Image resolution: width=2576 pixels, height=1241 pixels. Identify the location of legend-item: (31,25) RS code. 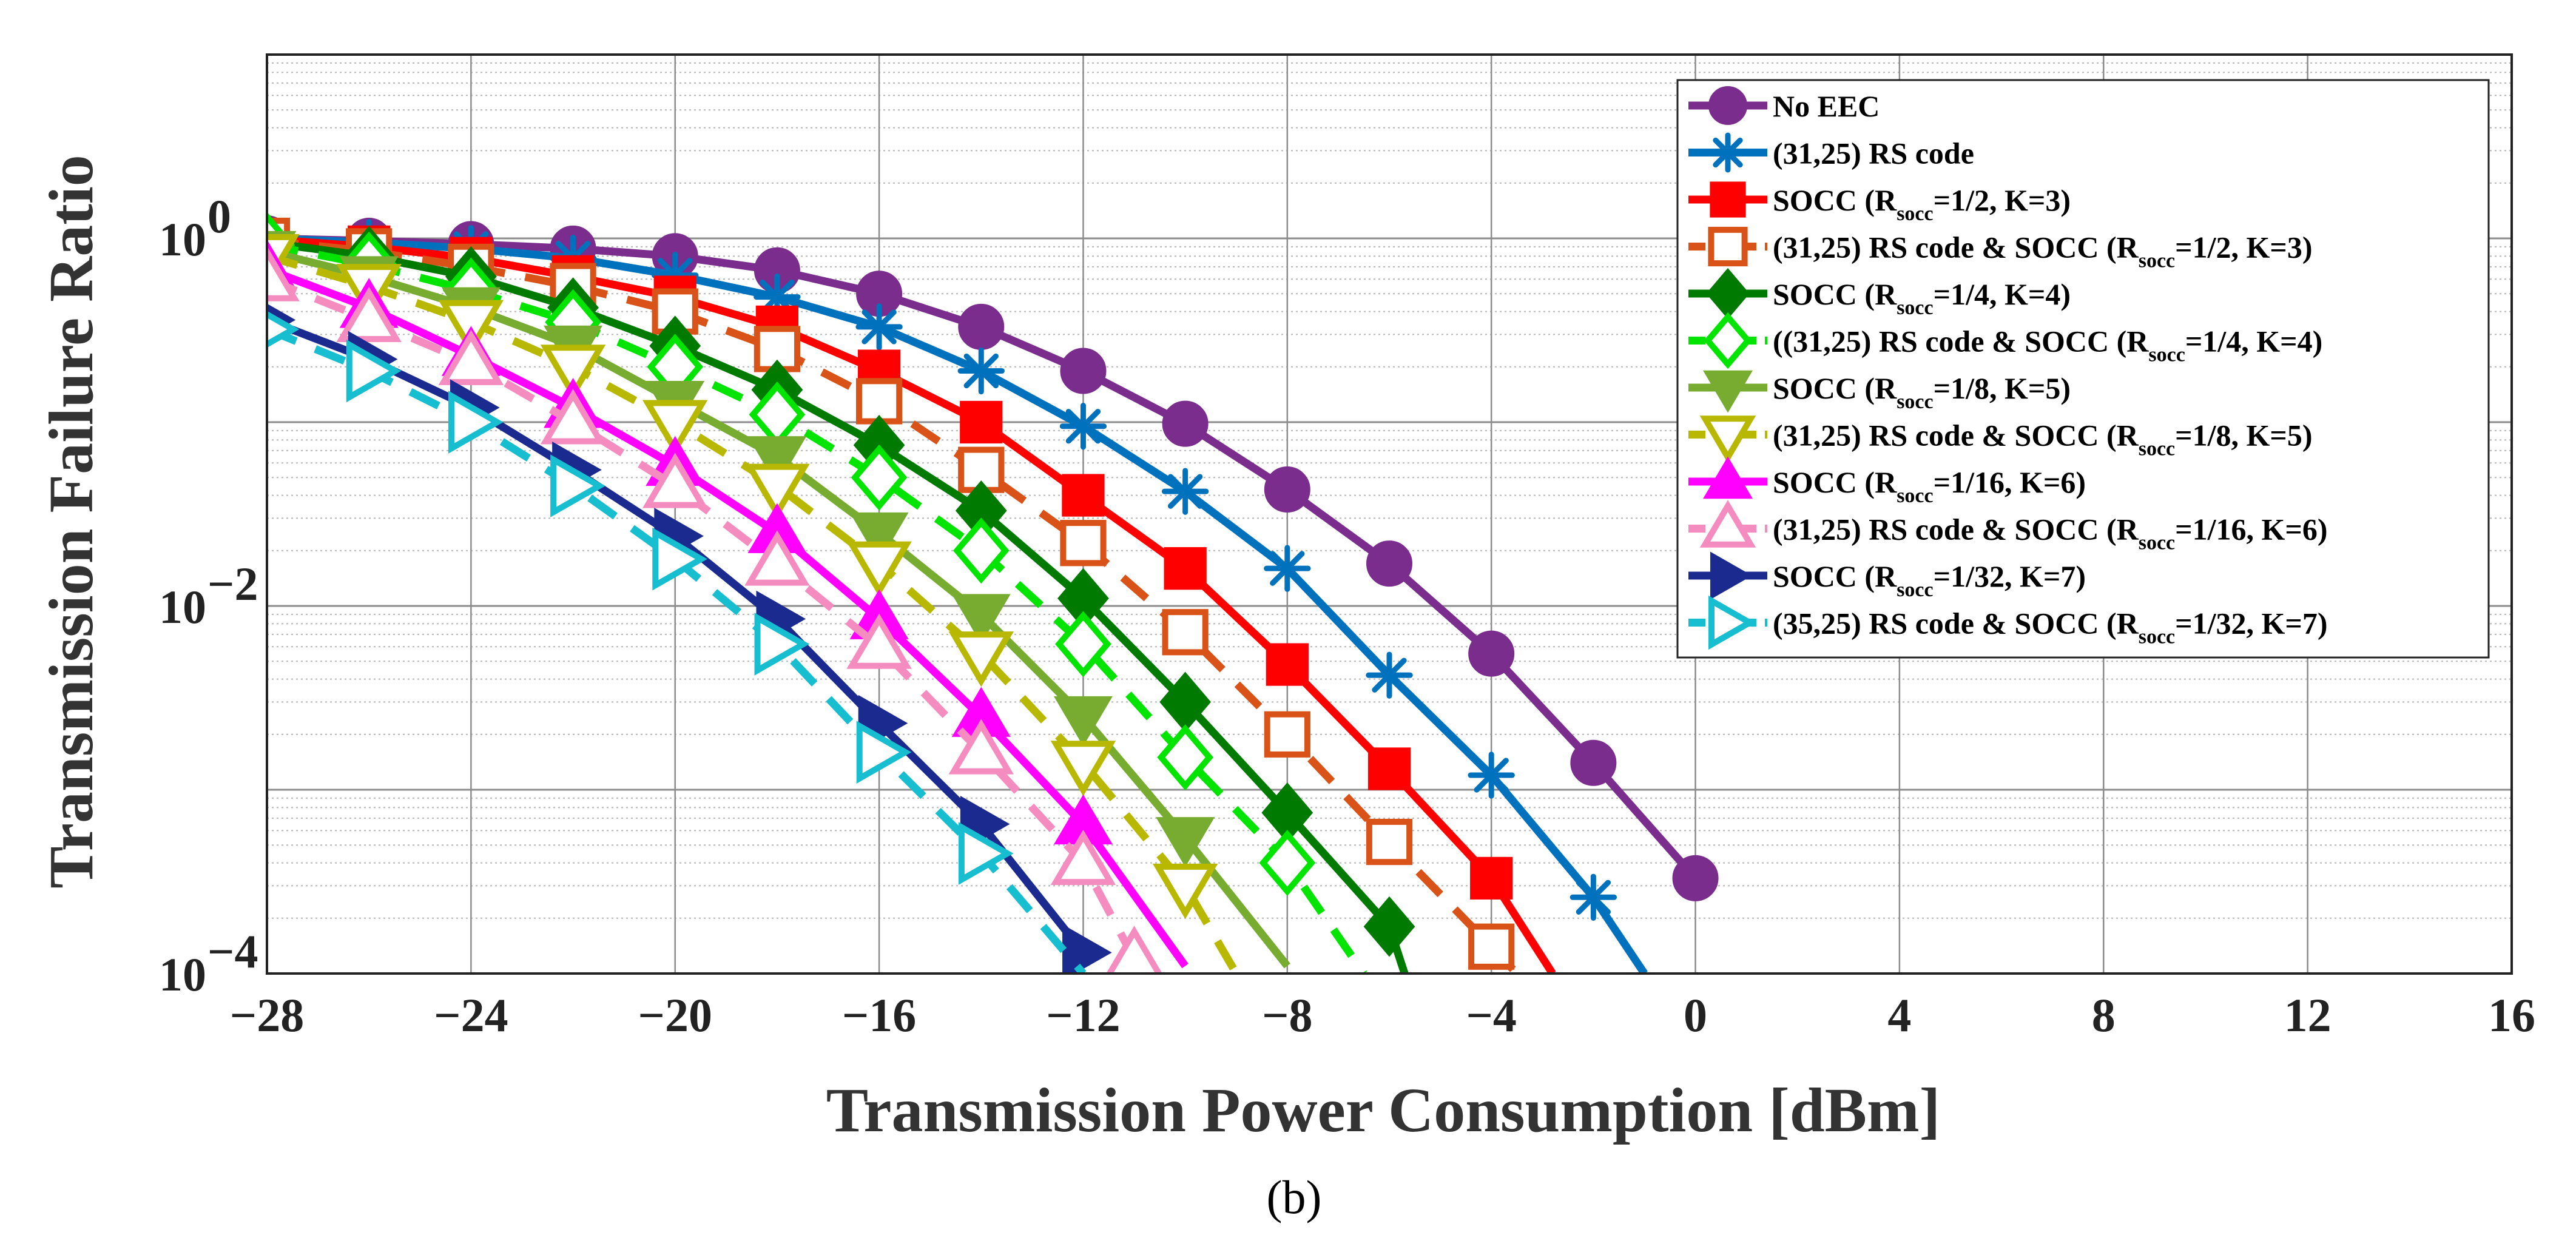
(1831, 152).